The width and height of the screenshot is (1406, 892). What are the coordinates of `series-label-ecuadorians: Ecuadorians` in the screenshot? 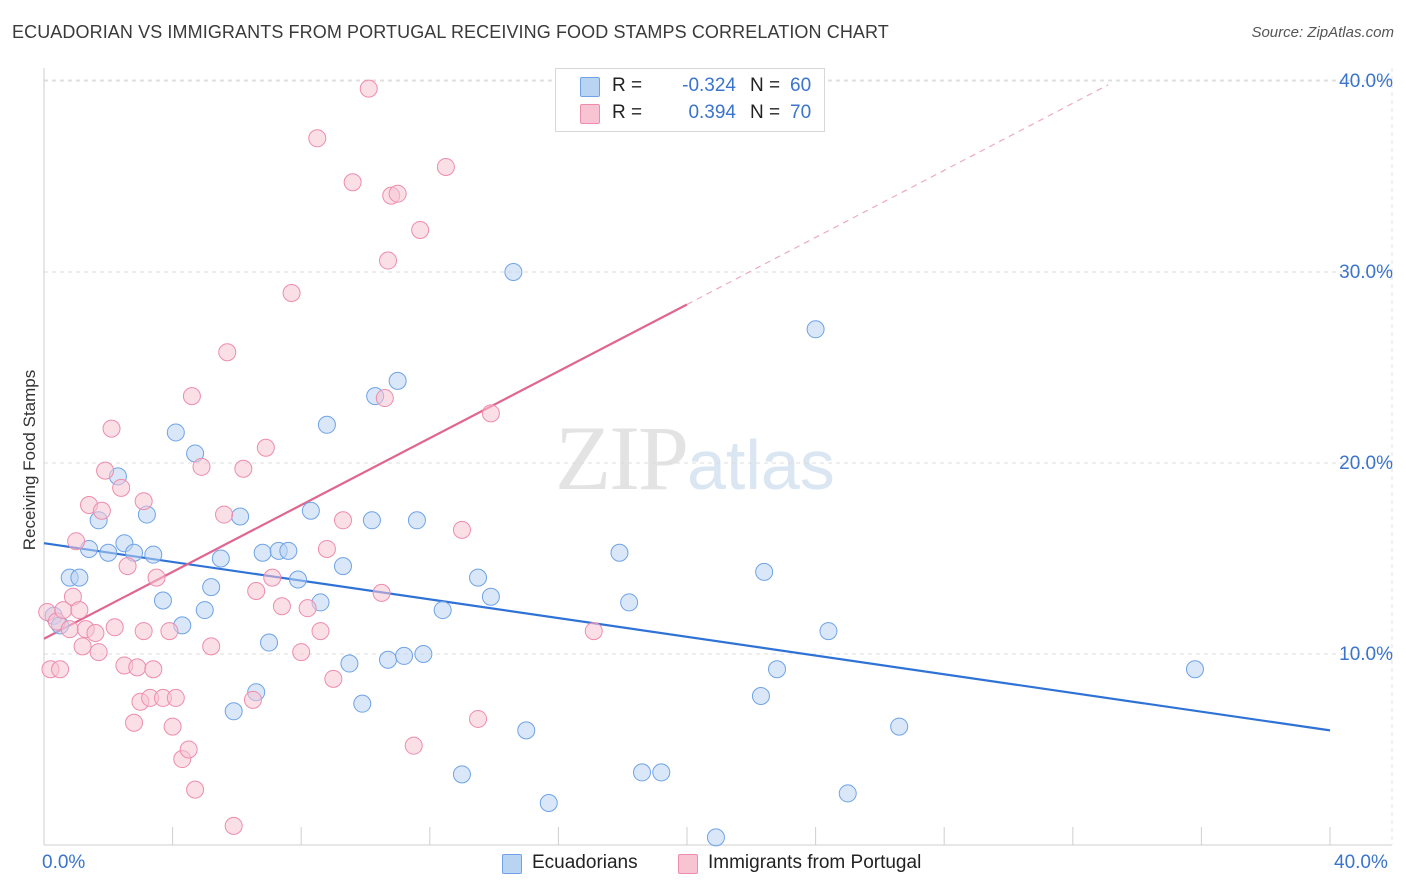 It's located at (585, 862).